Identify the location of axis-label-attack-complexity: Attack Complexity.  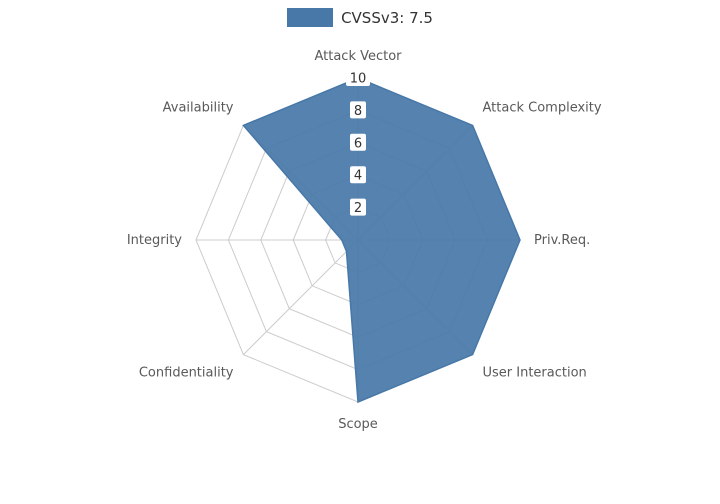
(542, 108).